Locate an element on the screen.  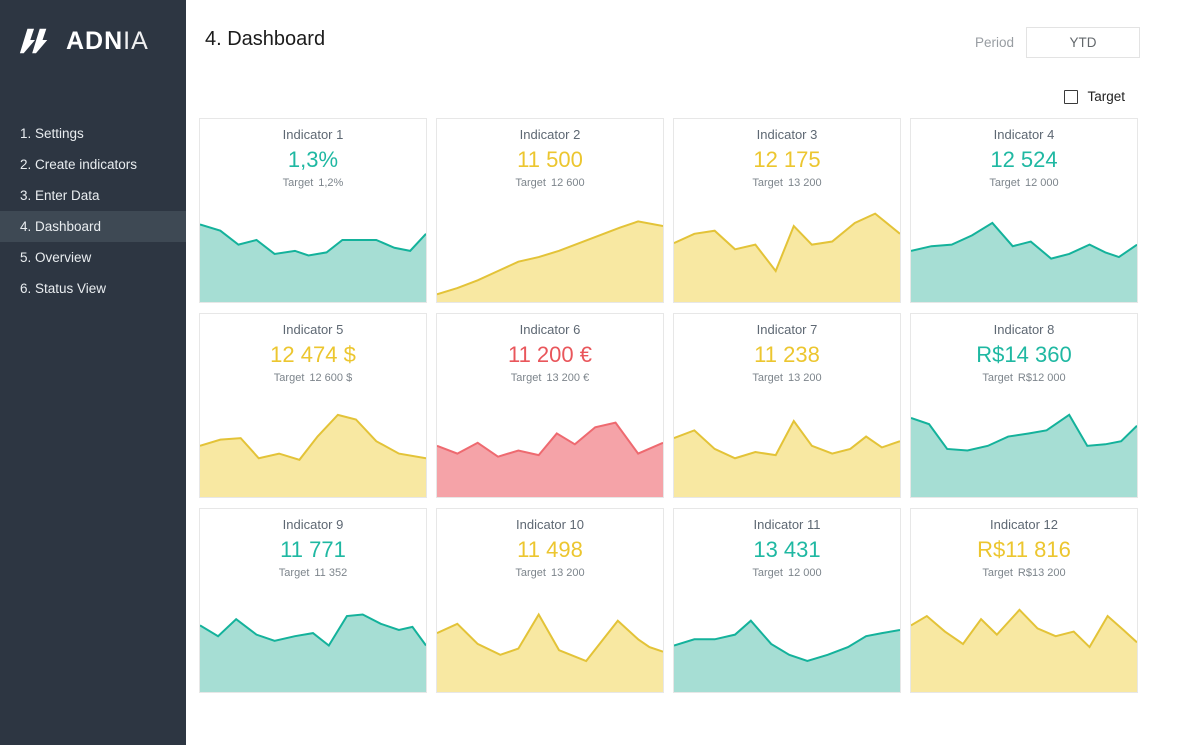
indicator-title: Indicator 8 is located at coordinates (1024, 329).